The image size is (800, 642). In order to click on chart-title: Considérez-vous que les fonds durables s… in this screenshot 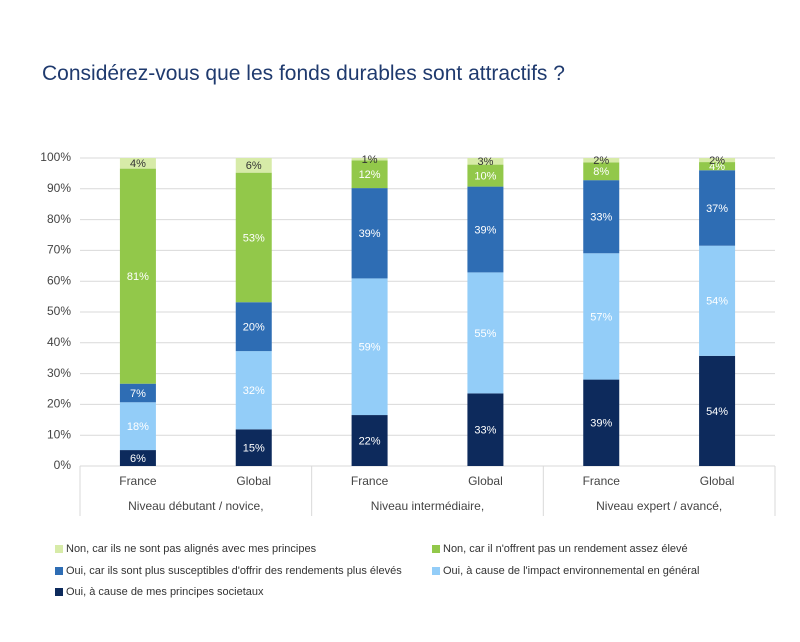, I will do `click(303, 73)`.